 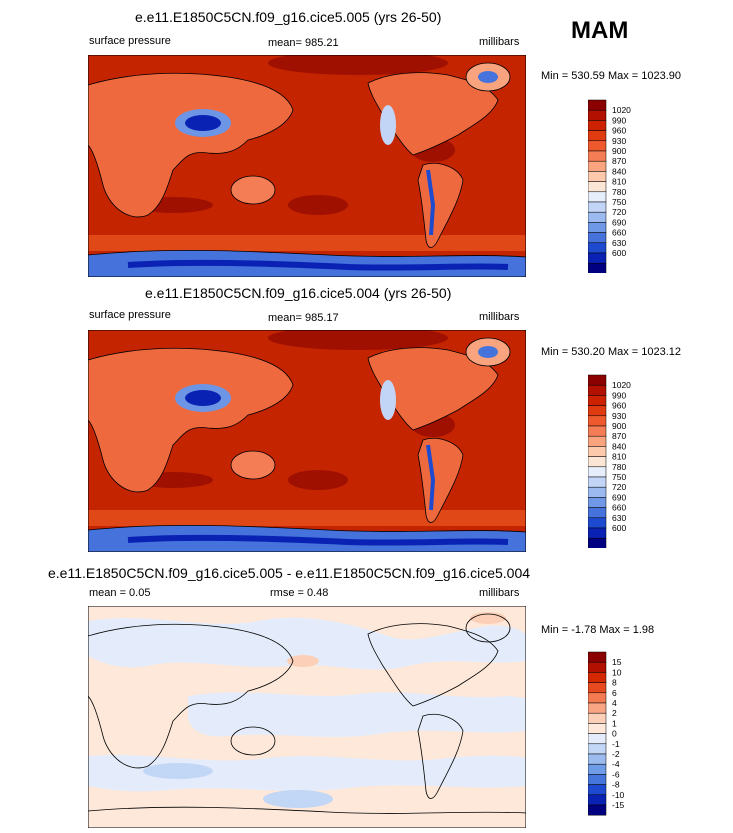 What do you see at coordinates (488, 628) in the screenshot?
I see `outline-greenland` at bounding box center [488, 628].